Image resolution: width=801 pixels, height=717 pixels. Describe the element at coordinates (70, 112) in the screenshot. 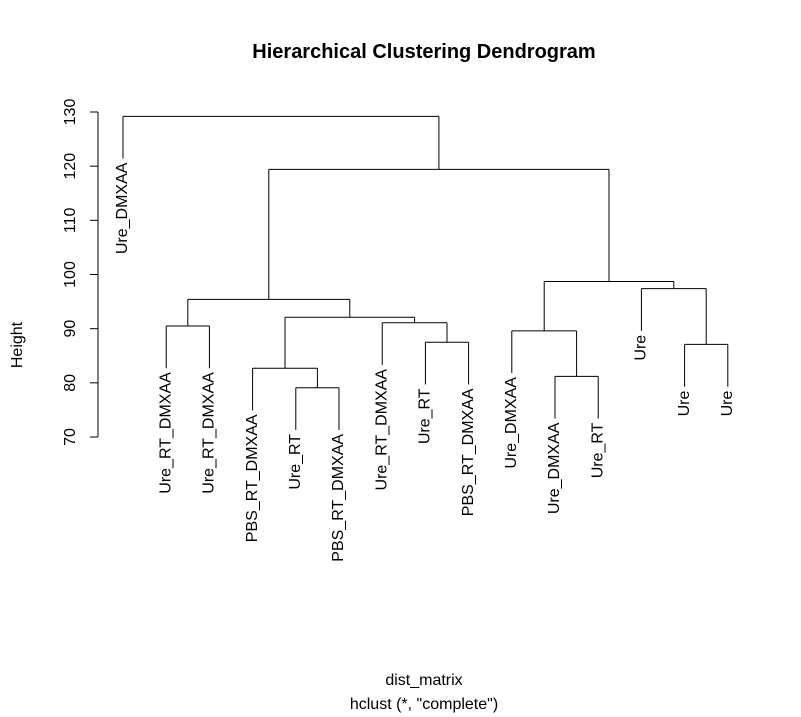

I see `y-tick-label: 130` at that location.